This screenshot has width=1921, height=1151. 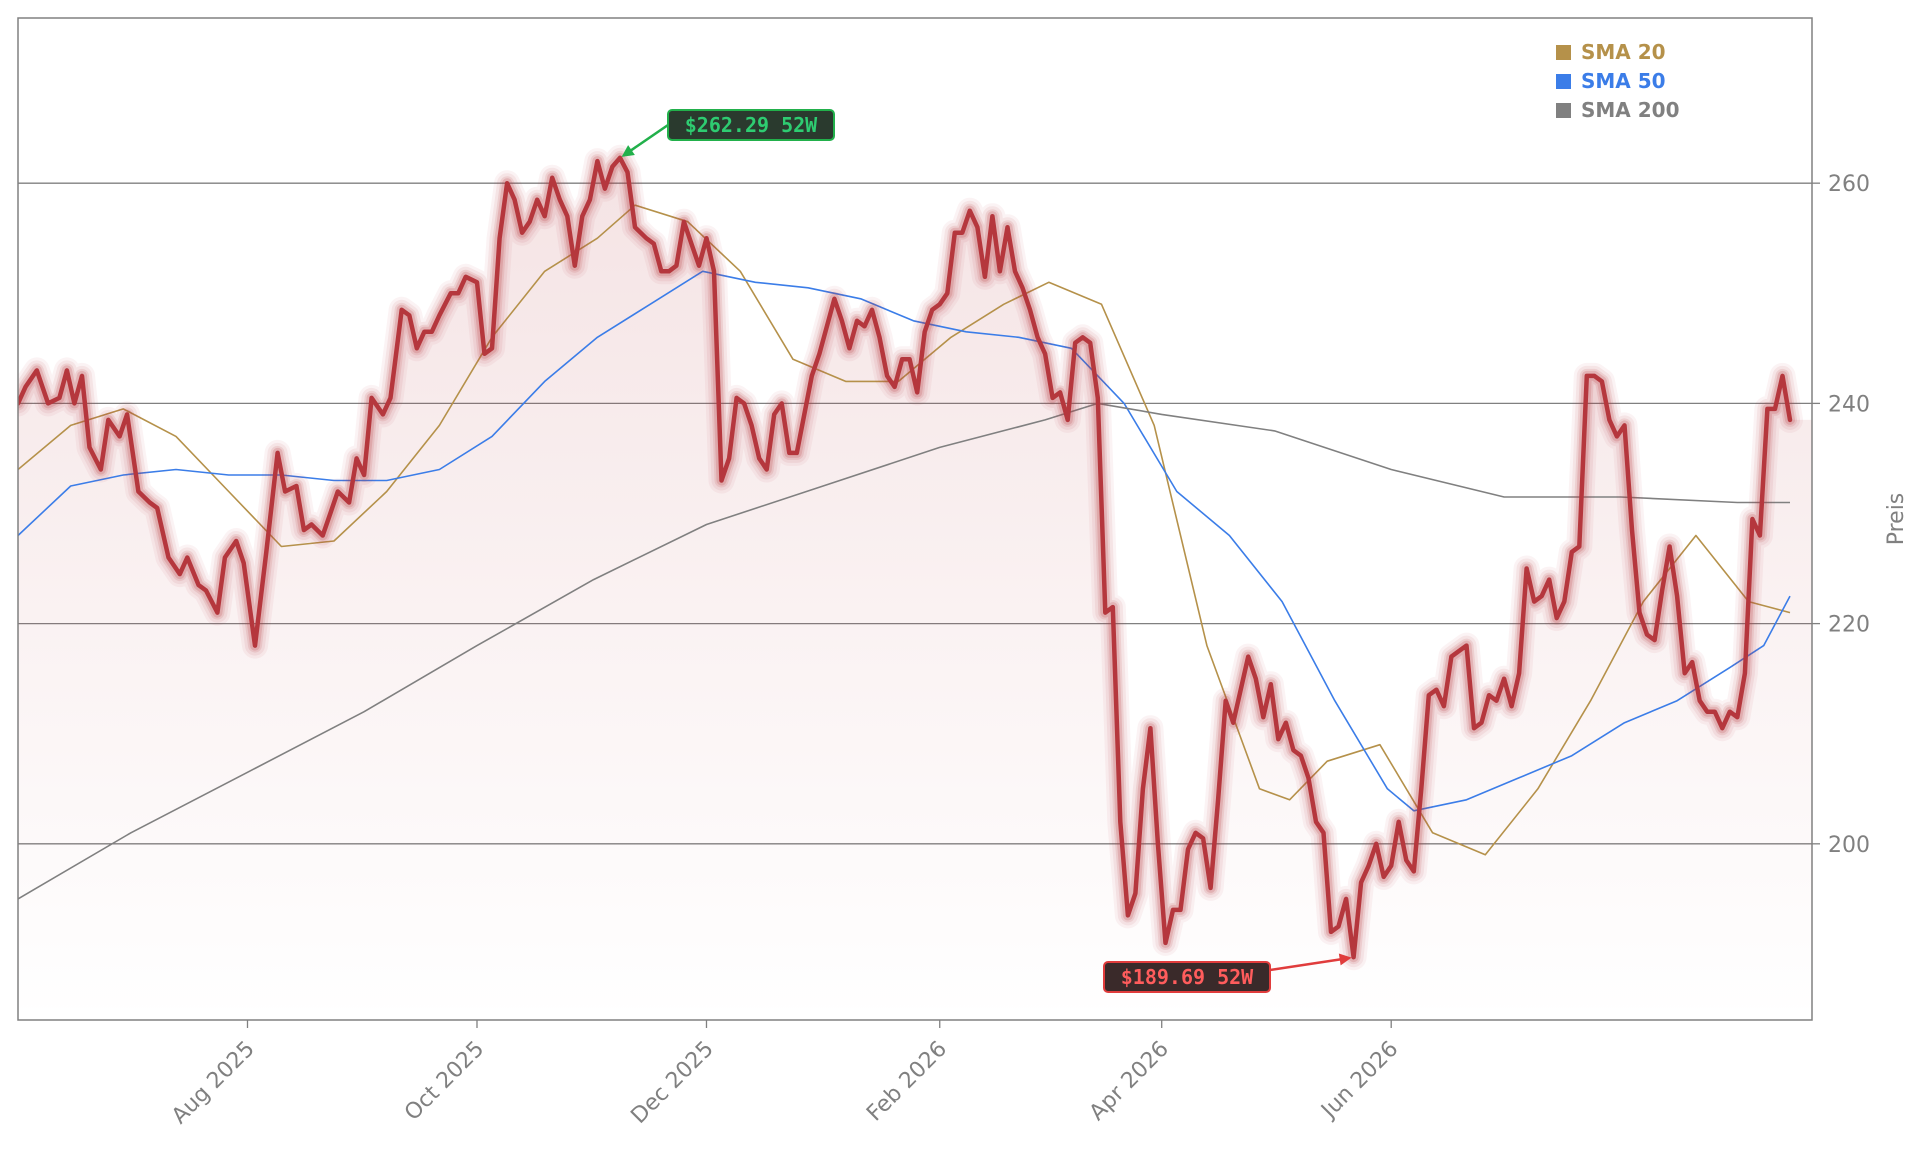 What do you see at coordinates (1849, 184) in the screenshot?
I see `y-tick-label: 260` at bounding box center [1849, 184].